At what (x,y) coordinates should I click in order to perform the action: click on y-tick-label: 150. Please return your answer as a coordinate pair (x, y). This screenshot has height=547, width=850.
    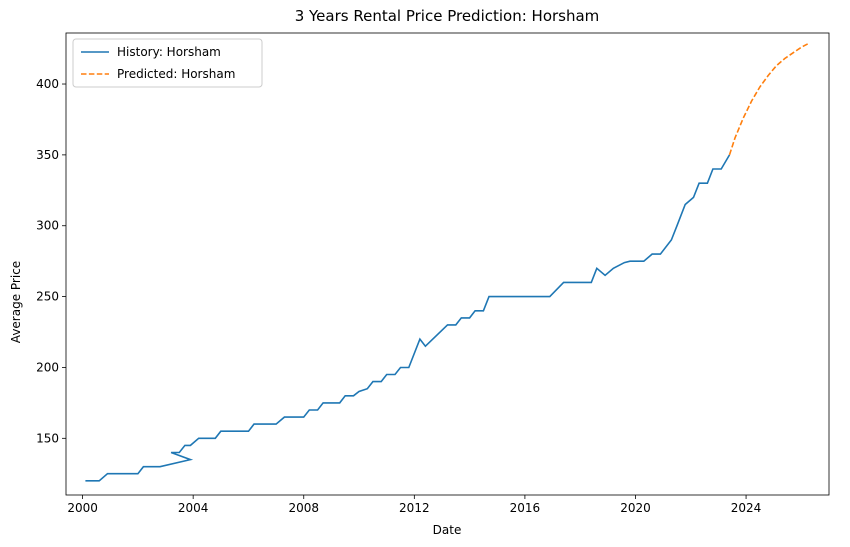
    Looking at the image, I should click on (47, 438).